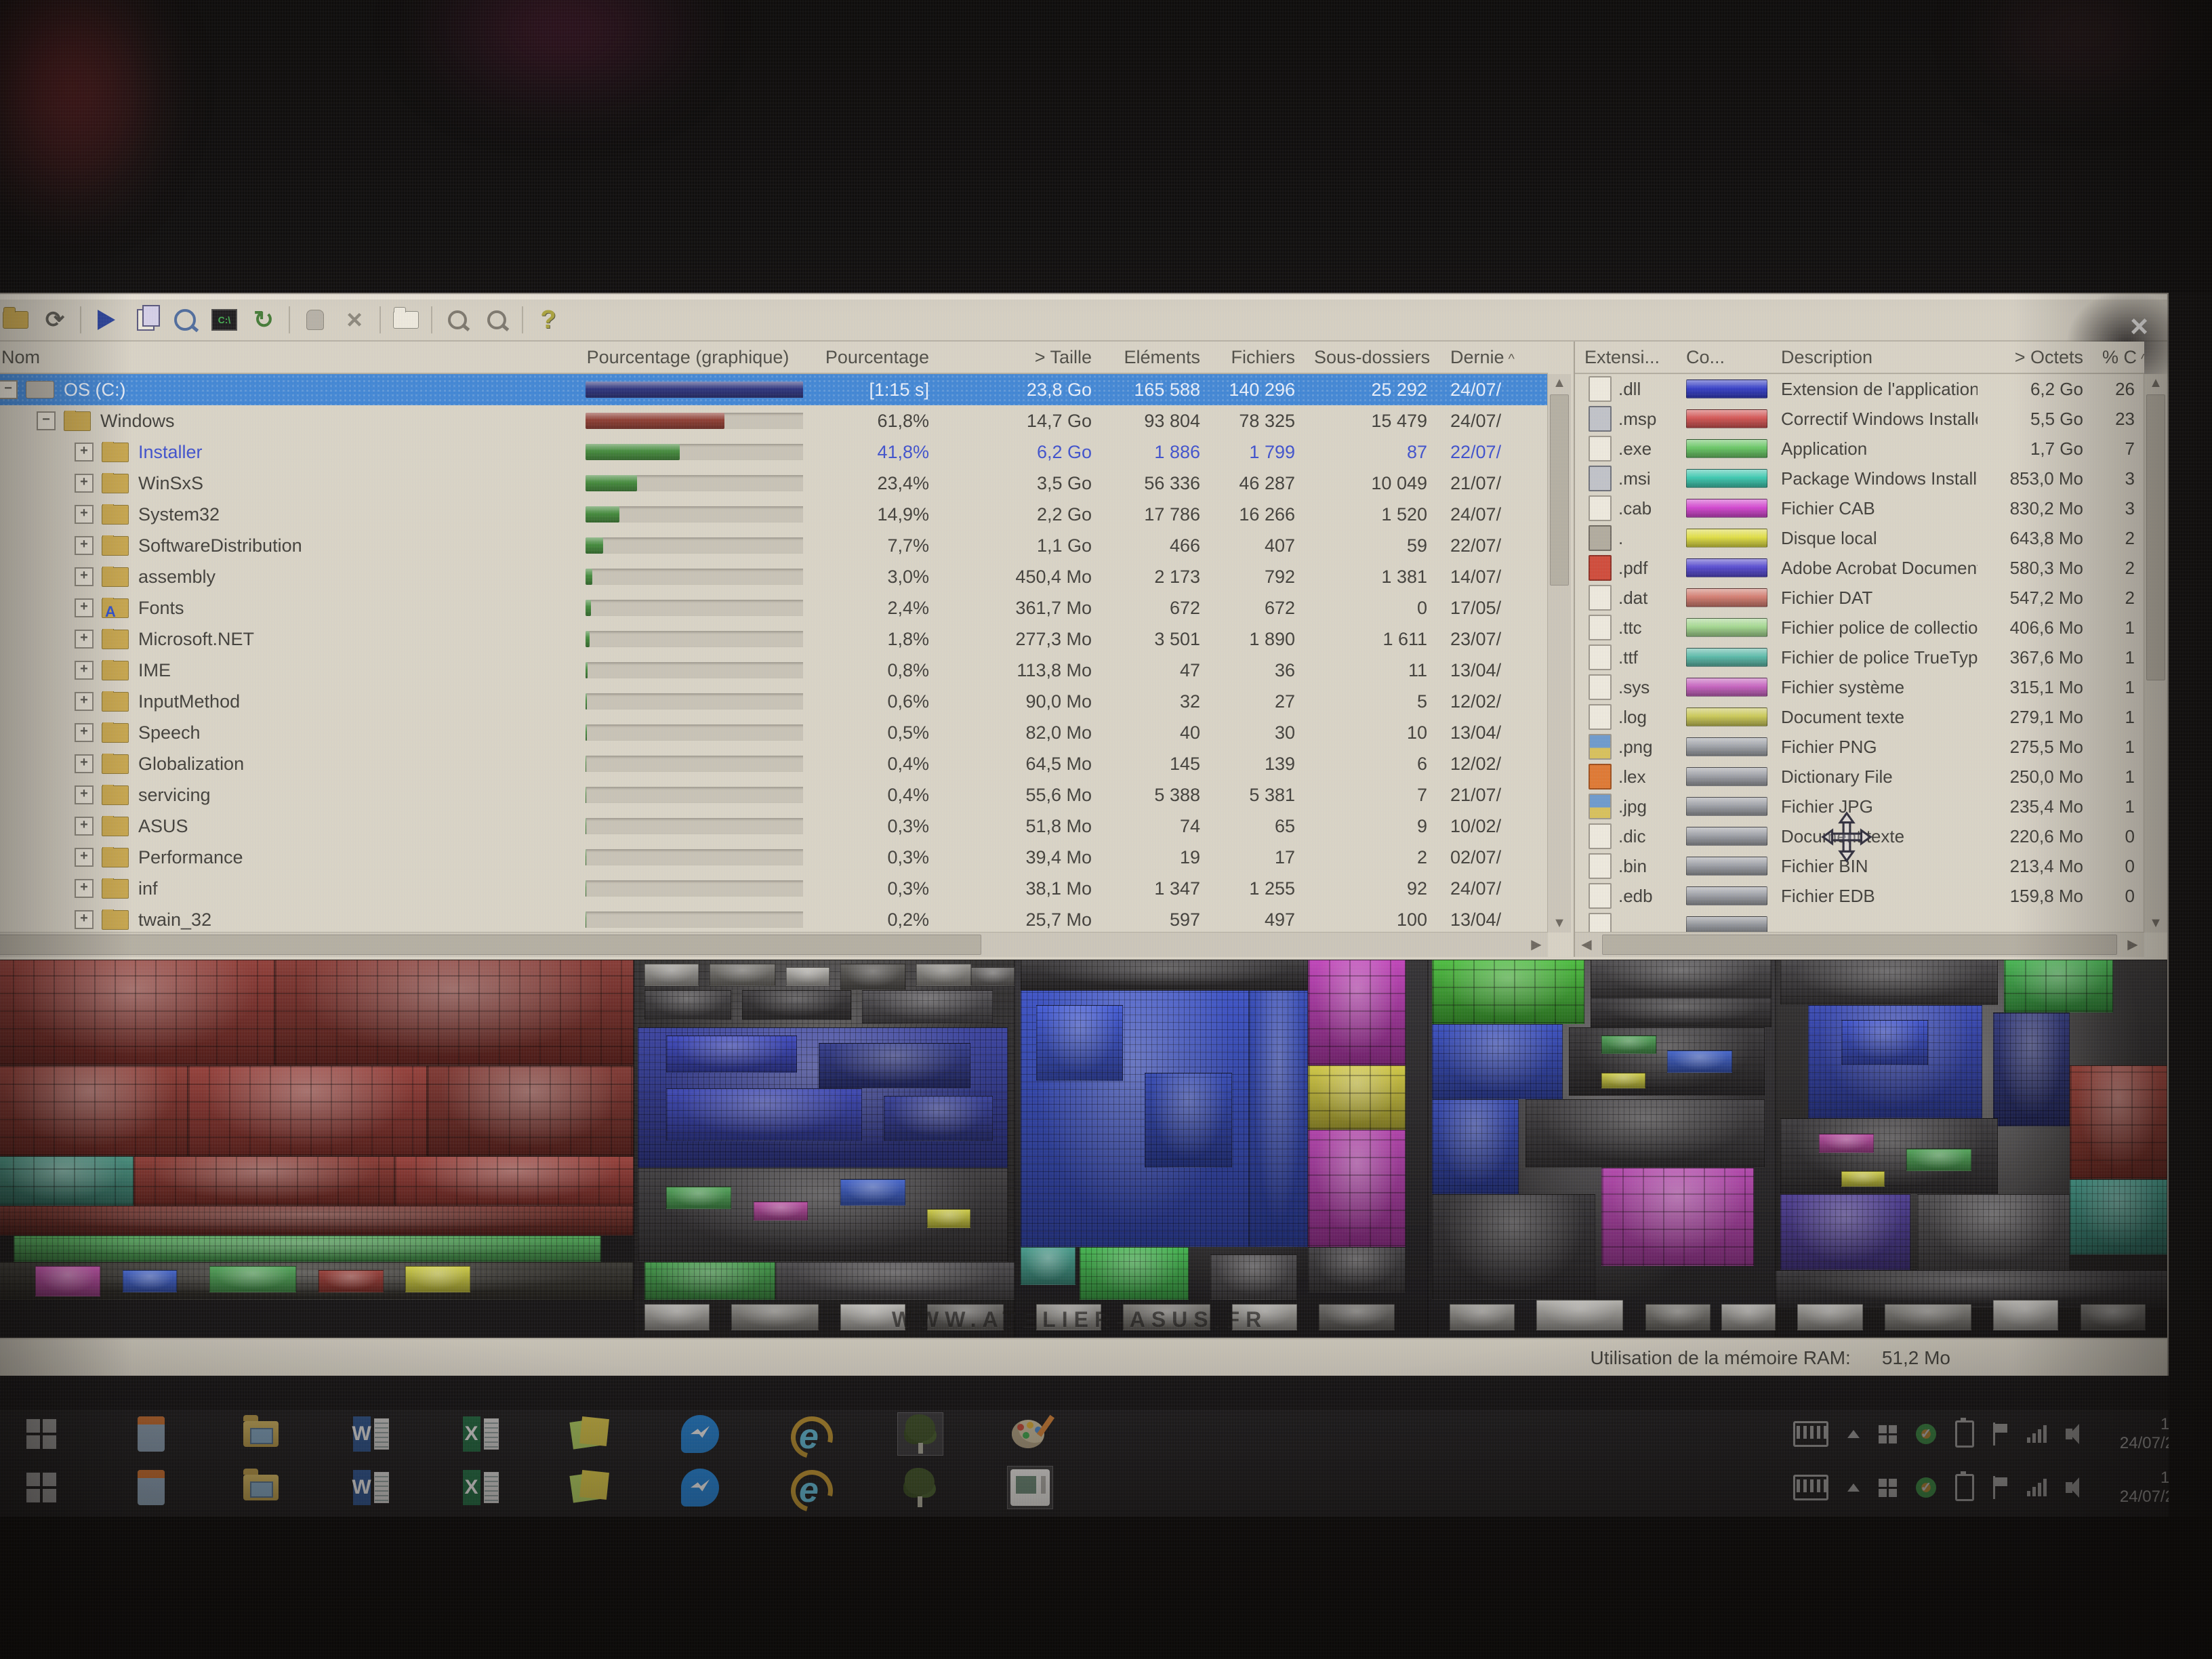  What do you see at coordinates (2118, 357) in the screenshot?
I see `column-header--c: % C ^` at bounding box center [2118, 357].